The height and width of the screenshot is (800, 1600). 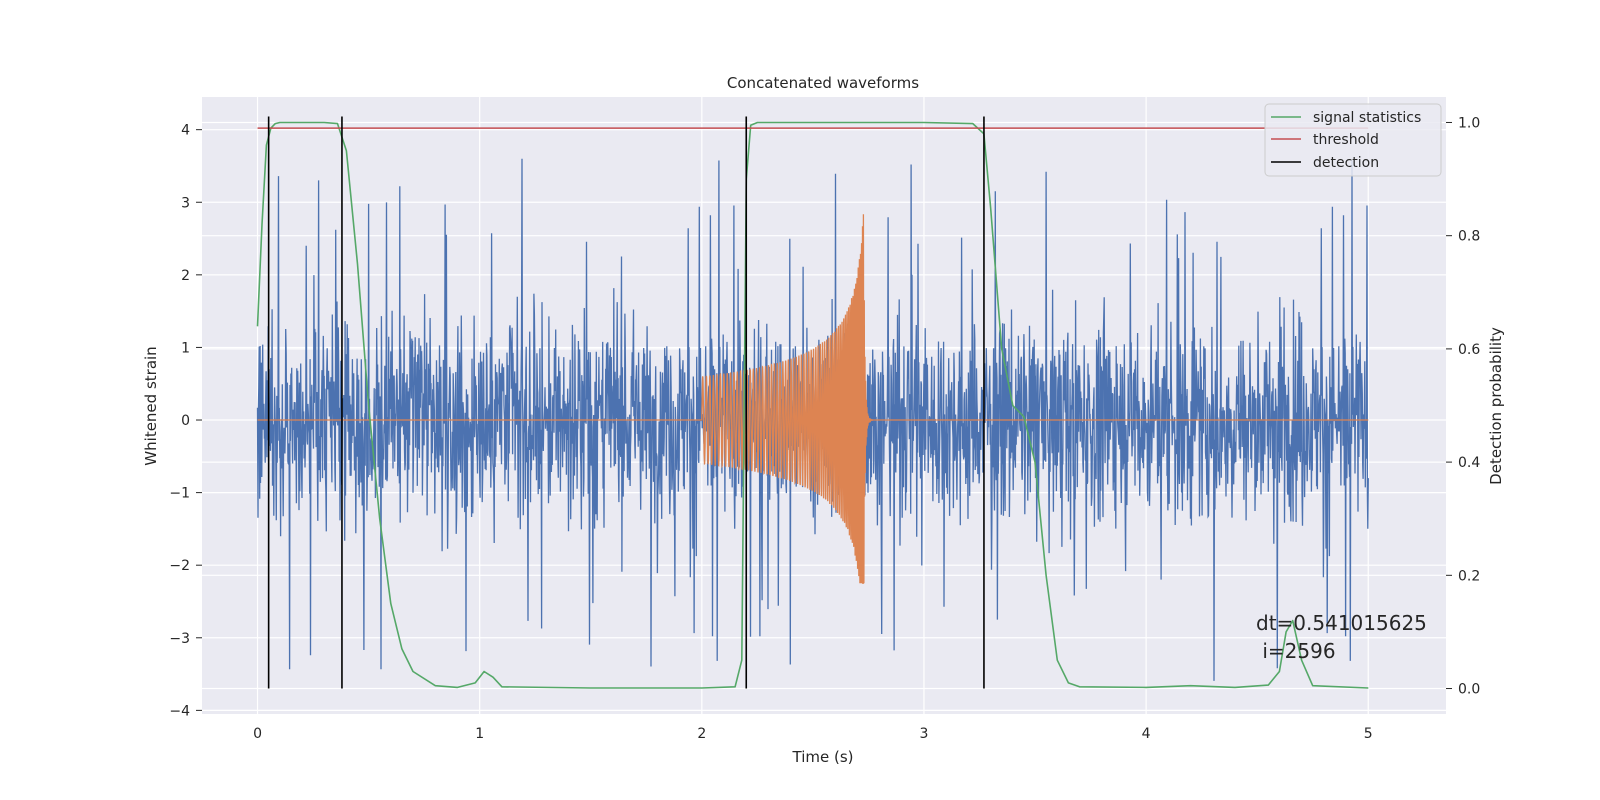 I want to click on y-tick-label: 1, so click(x=185, y=348).